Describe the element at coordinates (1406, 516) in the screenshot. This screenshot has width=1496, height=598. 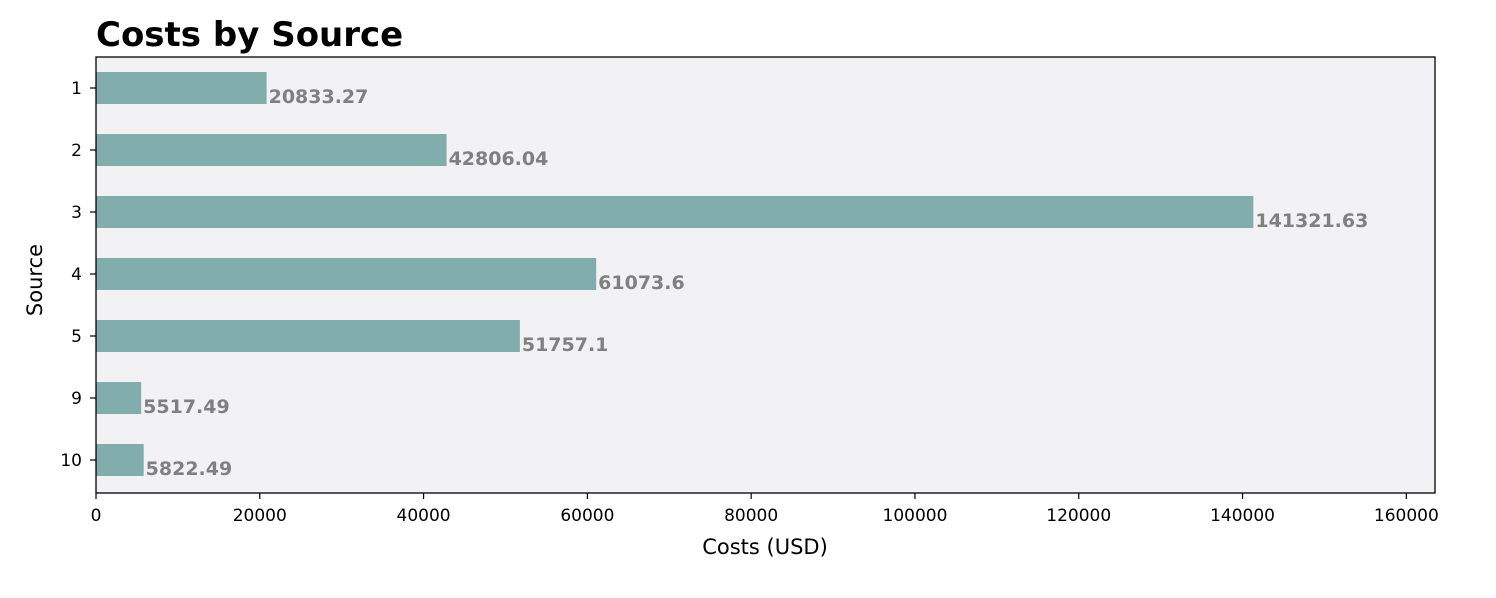
I see `x-tick-label-160000: 160000` at that location.